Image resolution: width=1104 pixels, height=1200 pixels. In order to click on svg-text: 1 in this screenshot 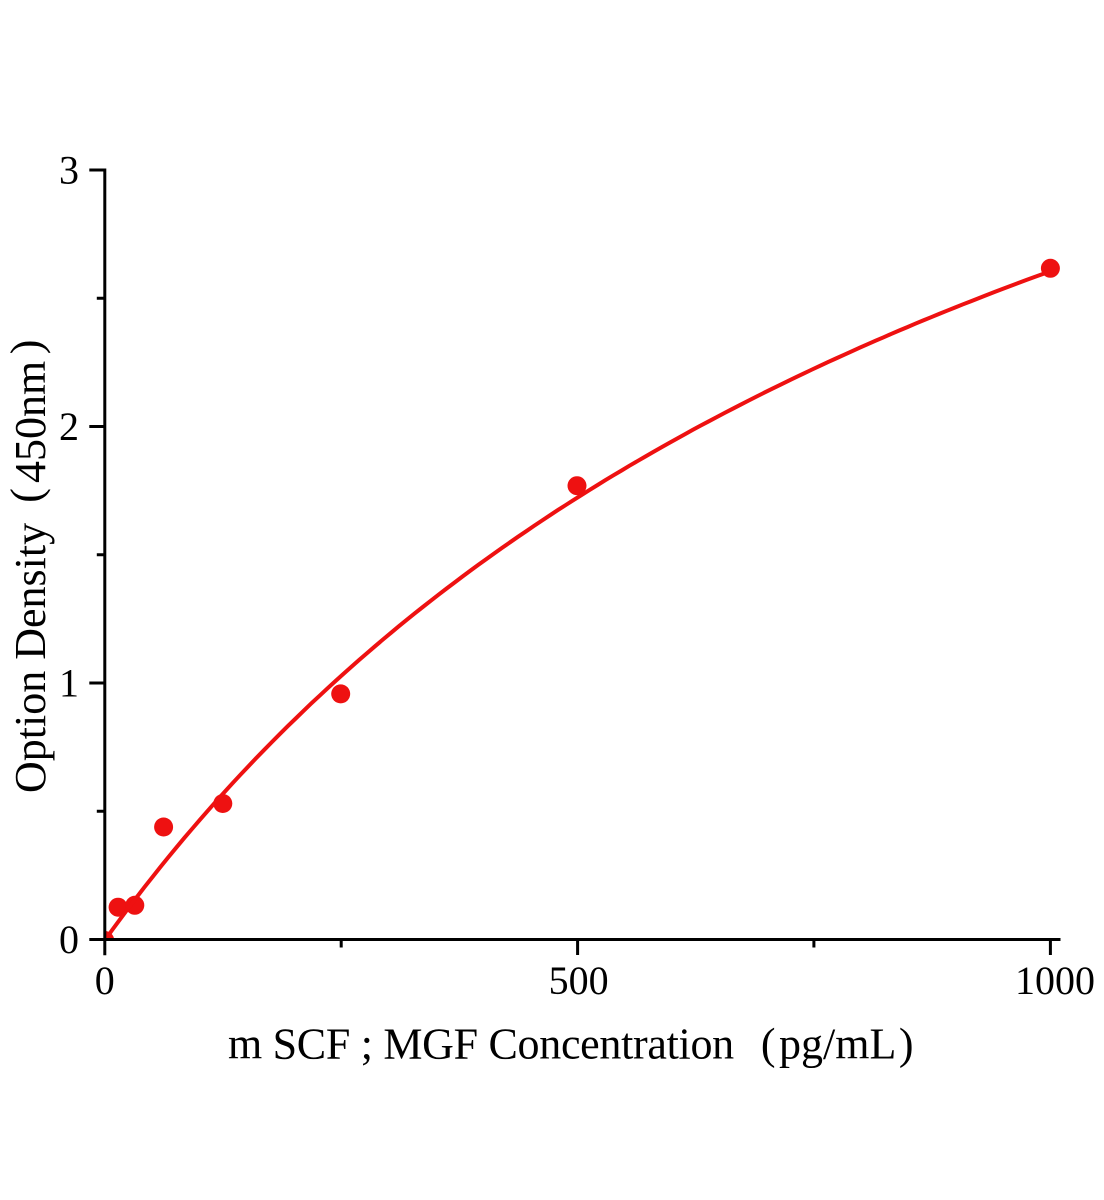, I will do `click(69, 682)`.